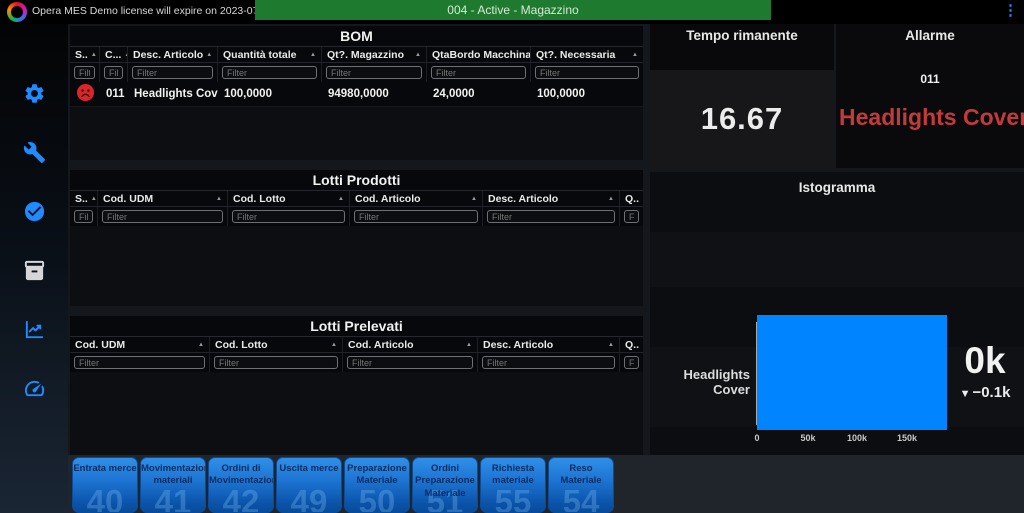 The width and height of the screenshot is (1024, 513). I want to click on bom-col-desc-articolo: Desc. Articolo ▲, so click(173, 54).